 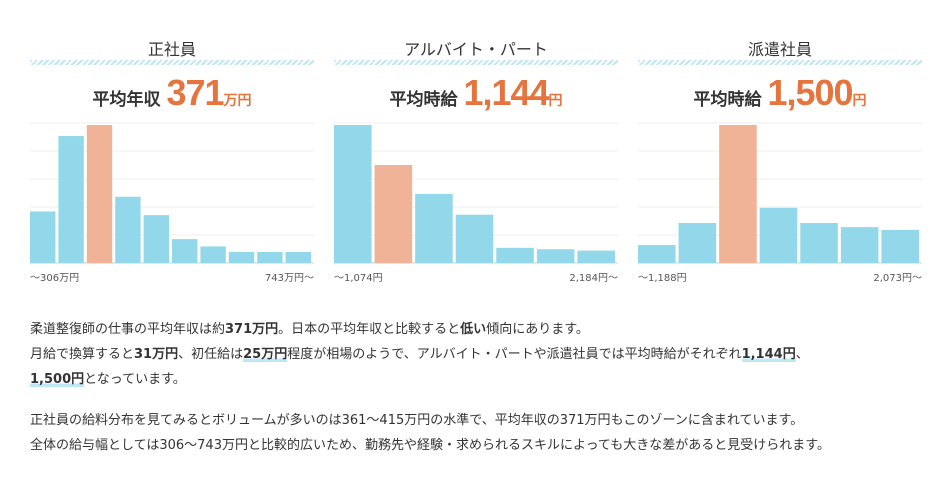 I want to click on text-run: 月給で換算すると, so click(x=82, y=354).